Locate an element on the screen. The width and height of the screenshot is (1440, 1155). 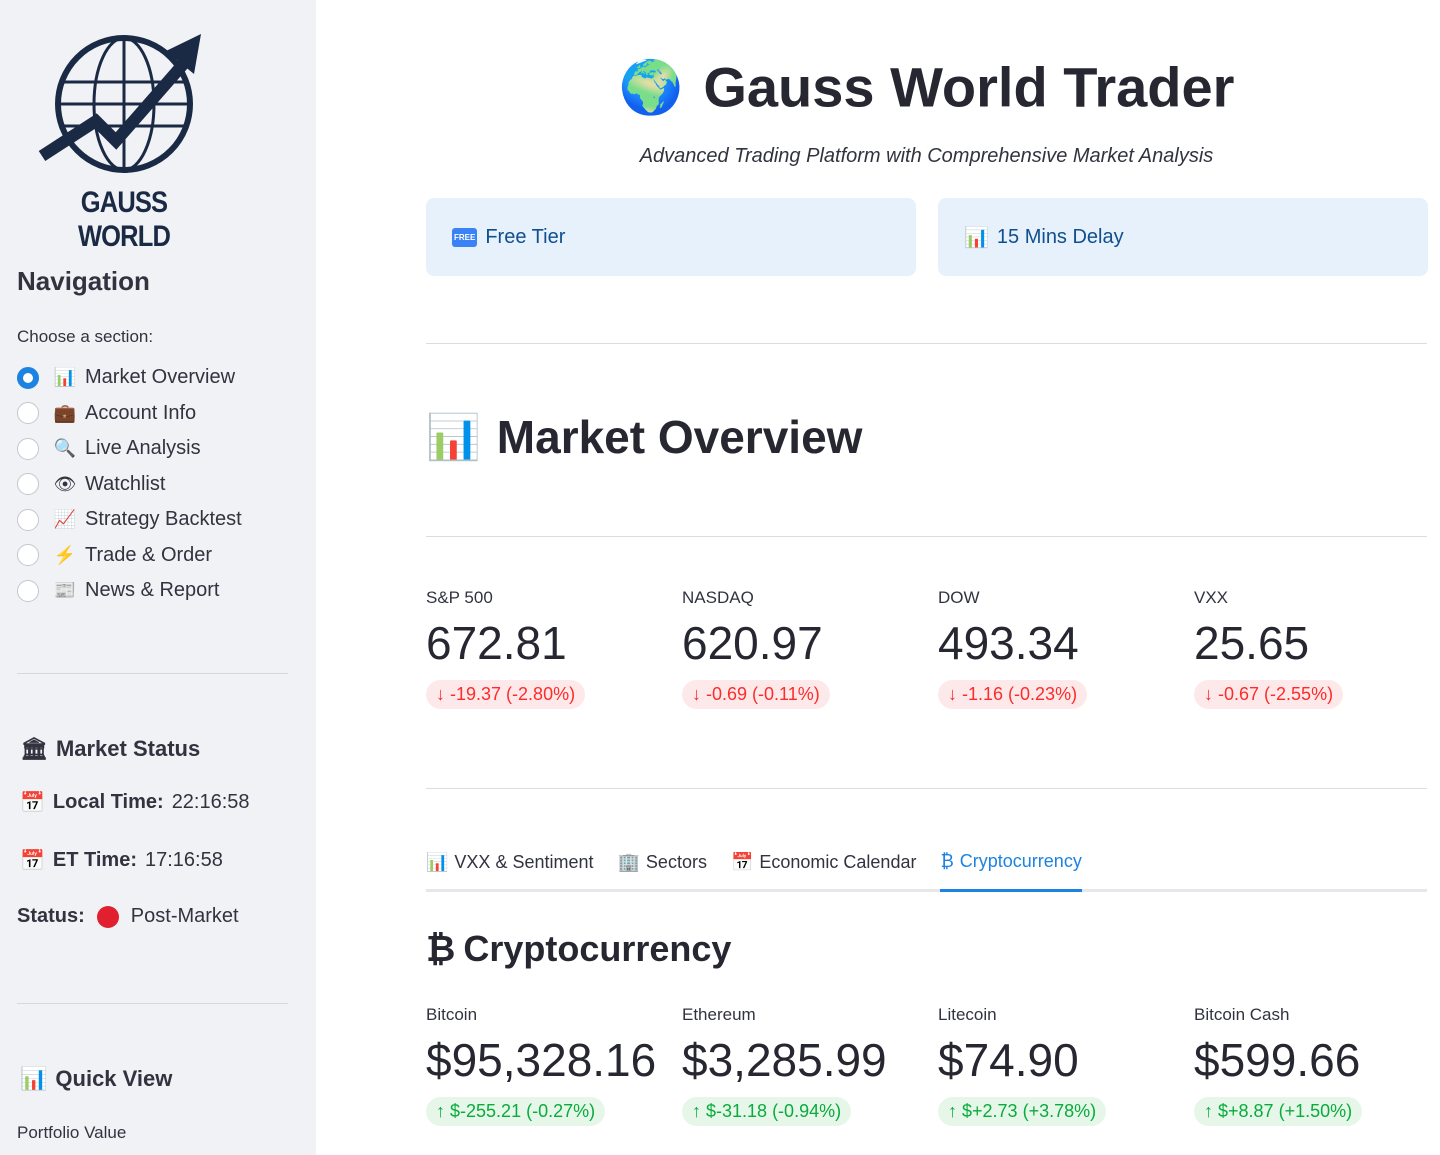
sidebar-item-trade-order: ⚡ Trade & Order is located at coordinates (129, 556).